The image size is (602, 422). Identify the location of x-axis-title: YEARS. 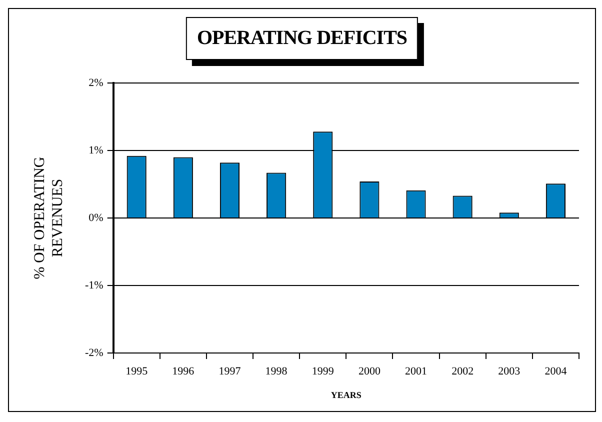
(346, 395).